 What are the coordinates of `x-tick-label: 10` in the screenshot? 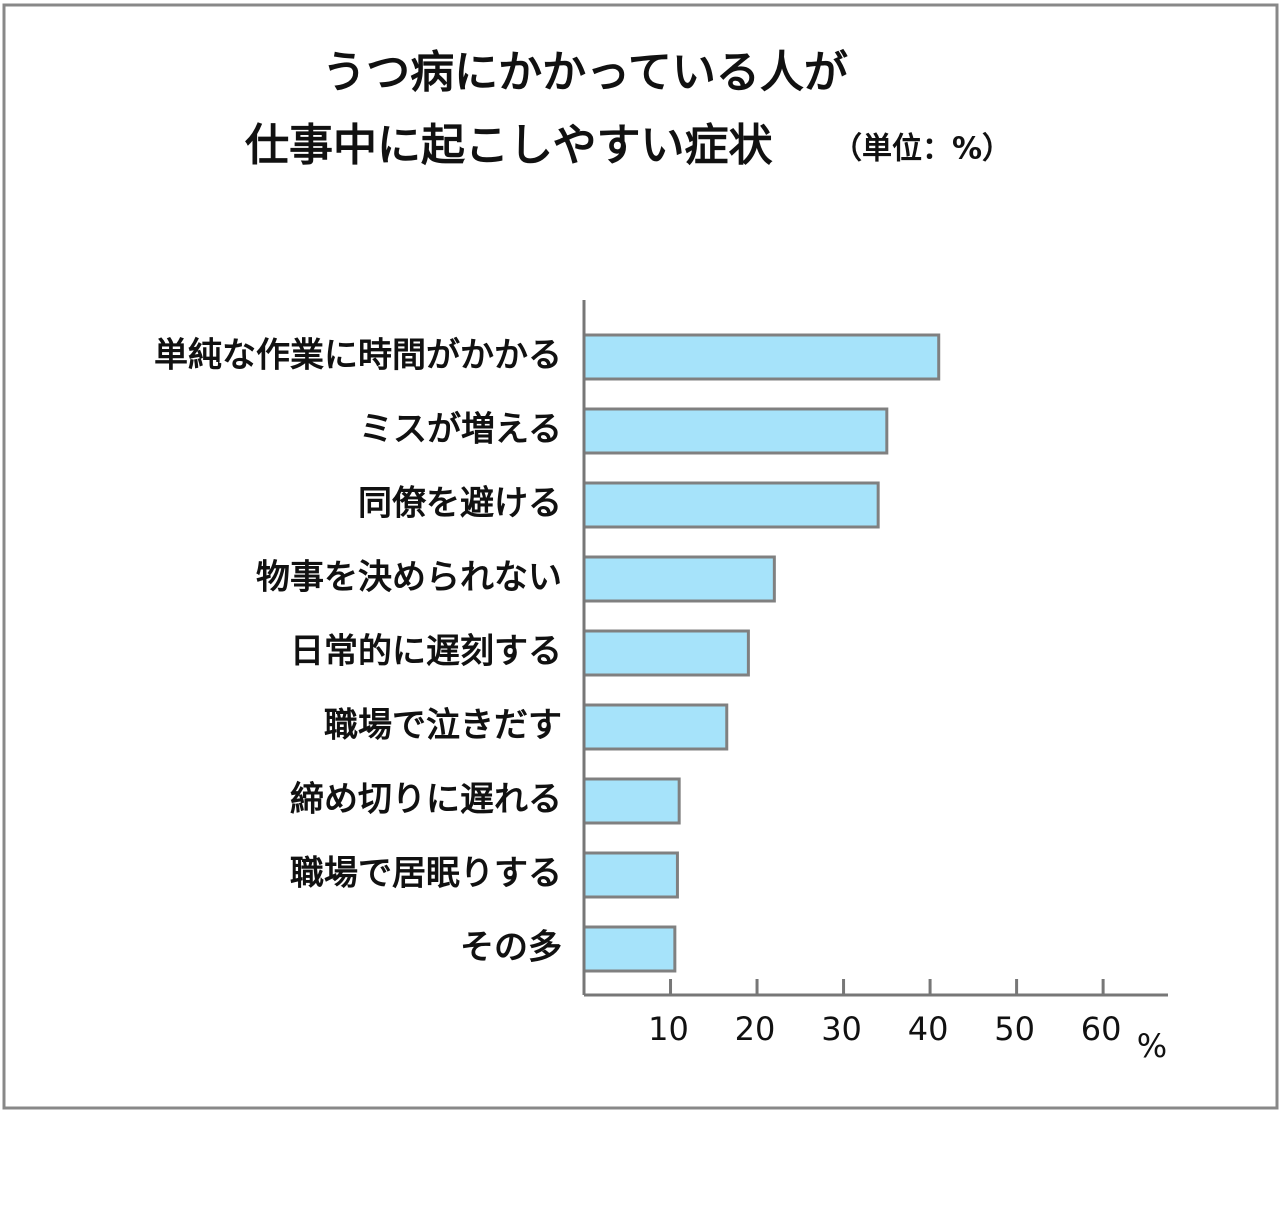 It's located at (668, 1029).